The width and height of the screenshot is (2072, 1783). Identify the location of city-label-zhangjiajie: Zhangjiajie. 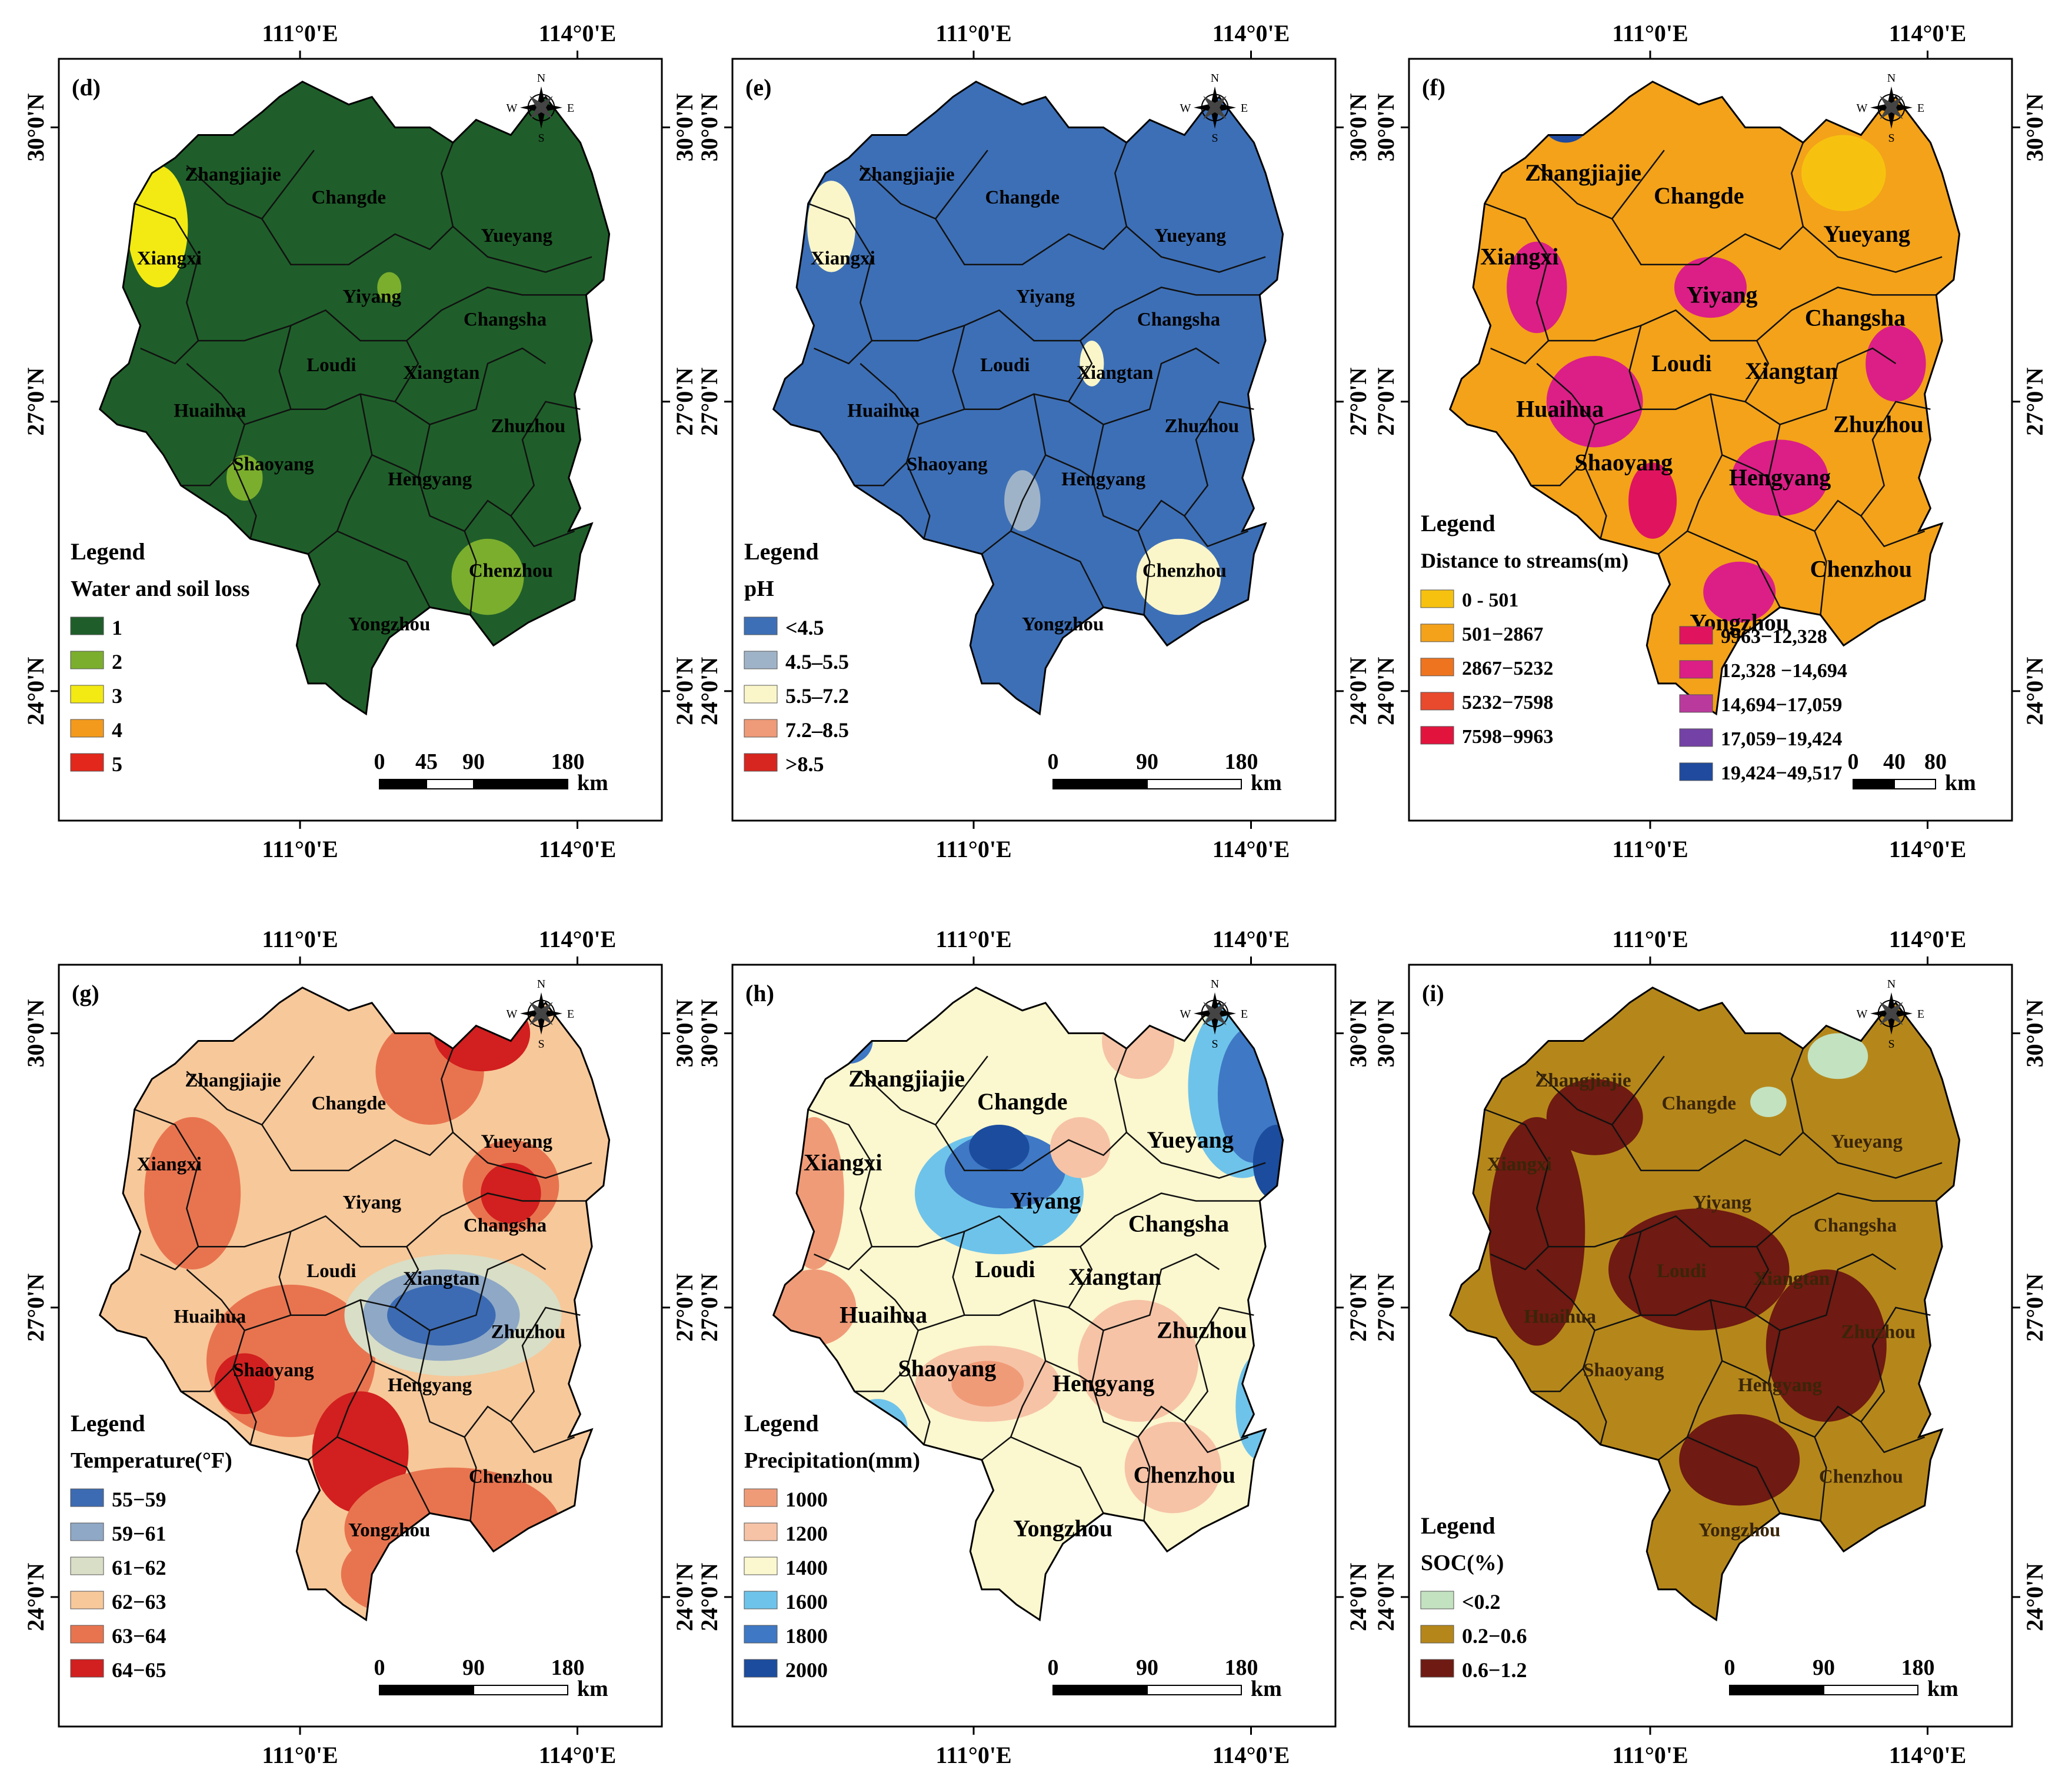
(906, 174).